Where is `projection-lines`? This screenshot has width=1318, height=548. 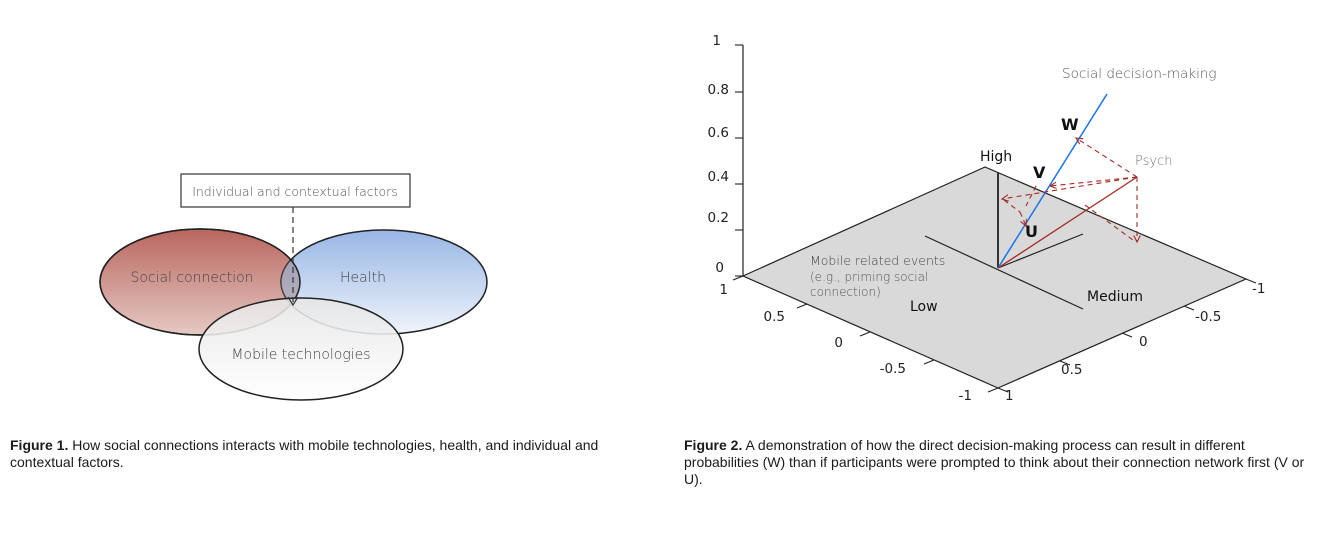
projection-lines is located at coordinates (1069, 190).